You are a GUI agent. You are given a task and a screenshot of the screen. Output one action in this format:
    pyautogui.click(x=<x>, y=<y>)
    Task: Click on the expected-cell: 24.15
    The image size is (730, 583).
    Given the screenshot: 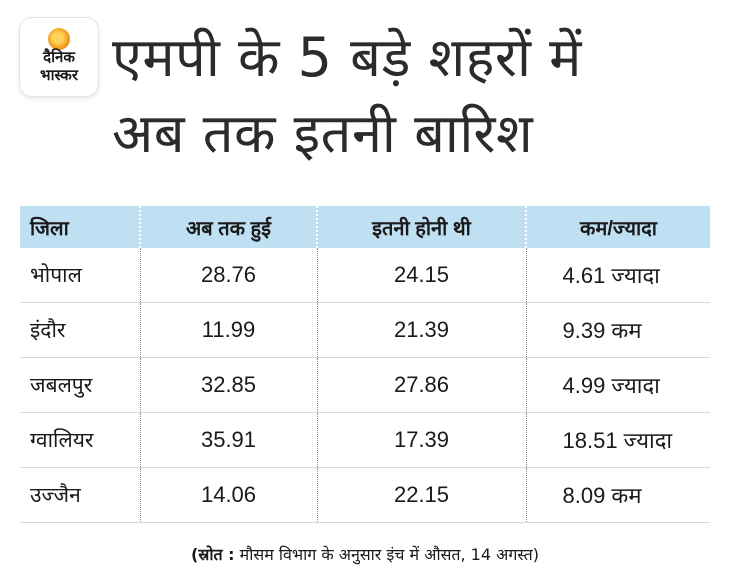 What is the action you would take?
    pyautogui.click(x=421, y=275)
    